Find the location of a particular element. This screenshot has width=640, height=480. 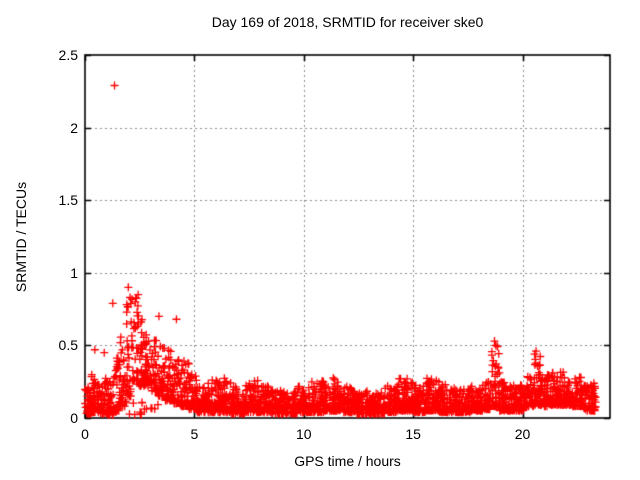

x-tick-label: 5 is located at coordinates (194, 434).